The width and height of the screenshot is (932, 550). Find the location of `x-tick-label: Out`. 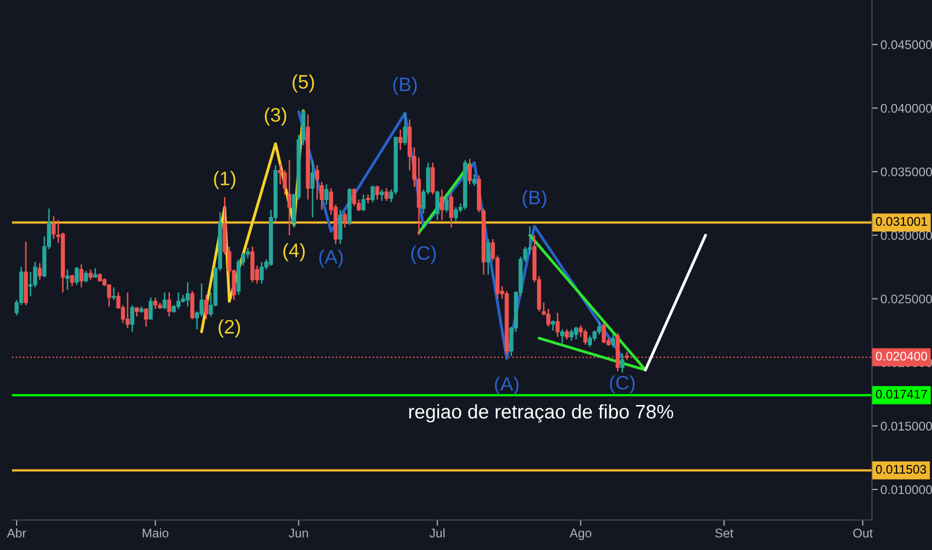

x-tick-label: Out is located at coordinates (863, 533).